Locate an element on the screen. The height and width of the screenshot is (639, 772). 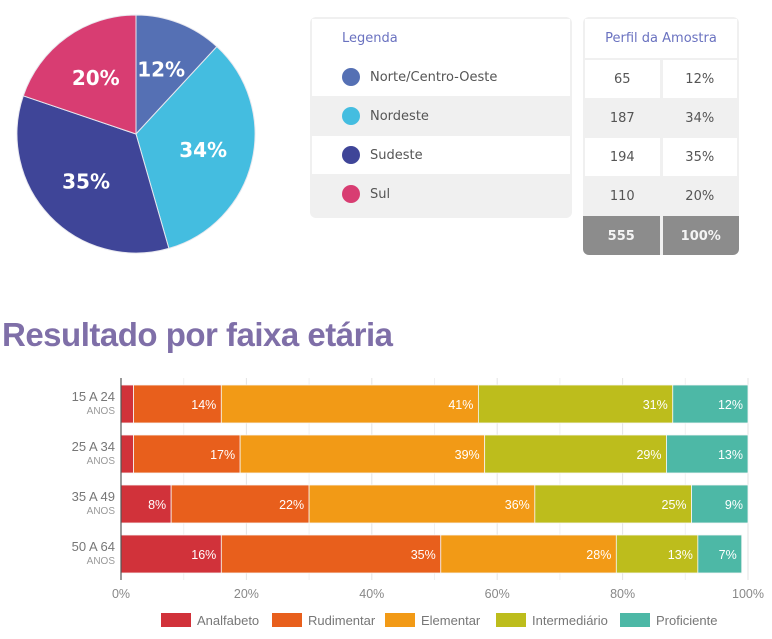
perfil-pct: 20% is located at coordinates (699, 196).